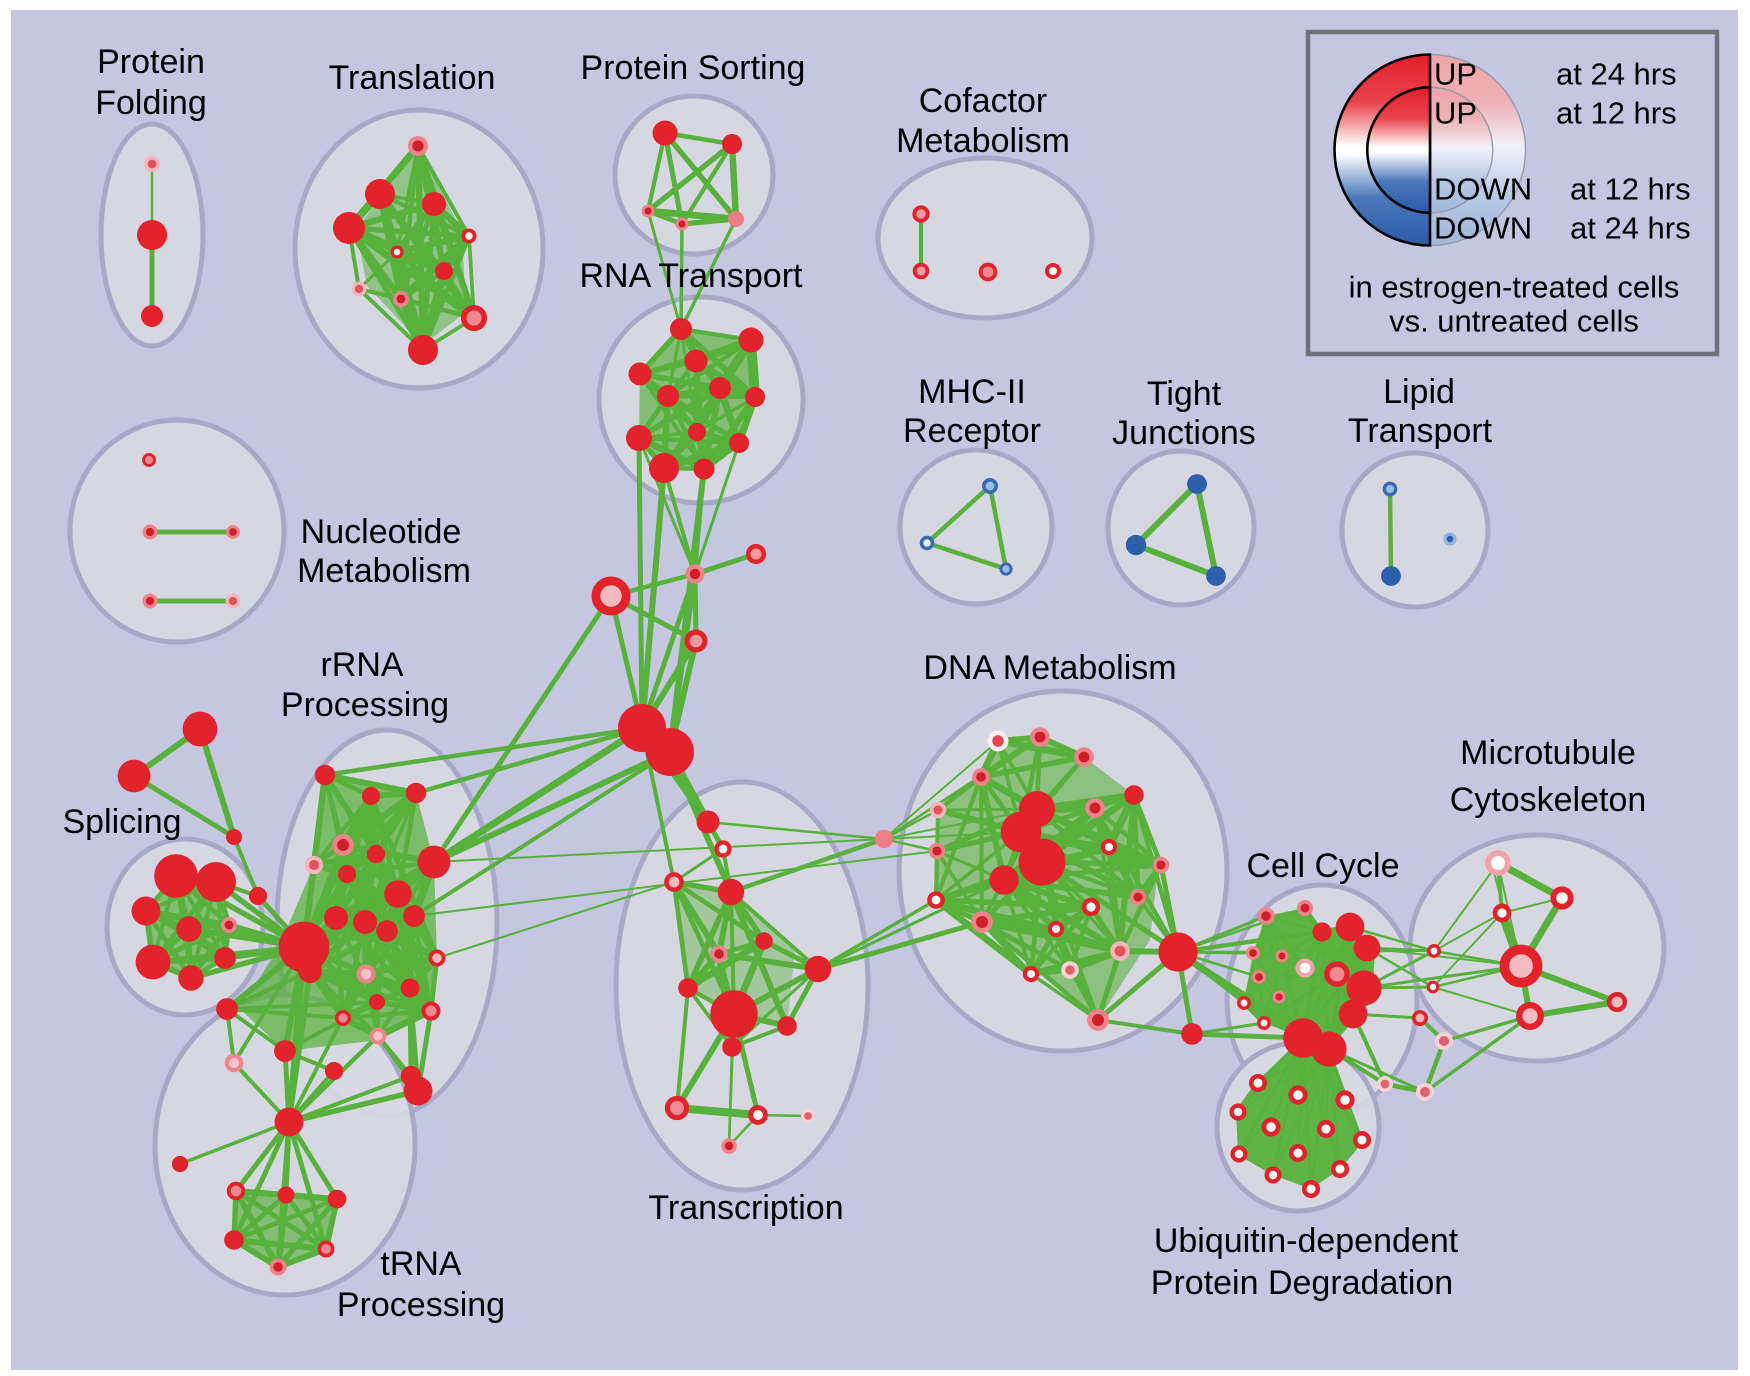 The height and width of the screenshot is (1376, 1750). I want to click on svg-text: Lipid, so click(1419, 392).